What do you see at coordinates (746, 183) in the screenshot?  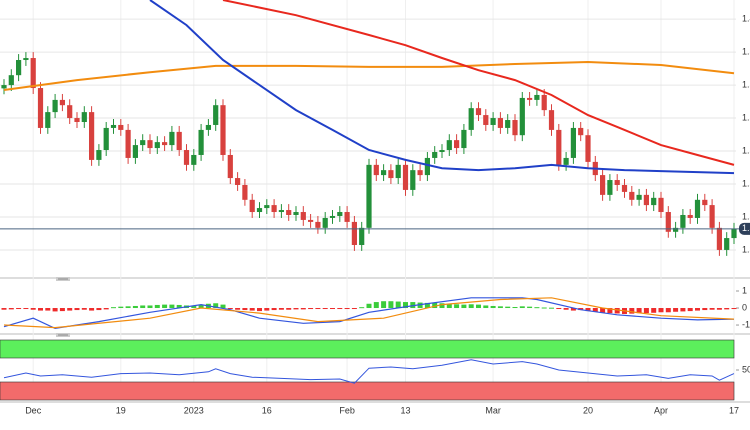 I see `y-tick-label: 1.35` at bounding box center [746, 183].